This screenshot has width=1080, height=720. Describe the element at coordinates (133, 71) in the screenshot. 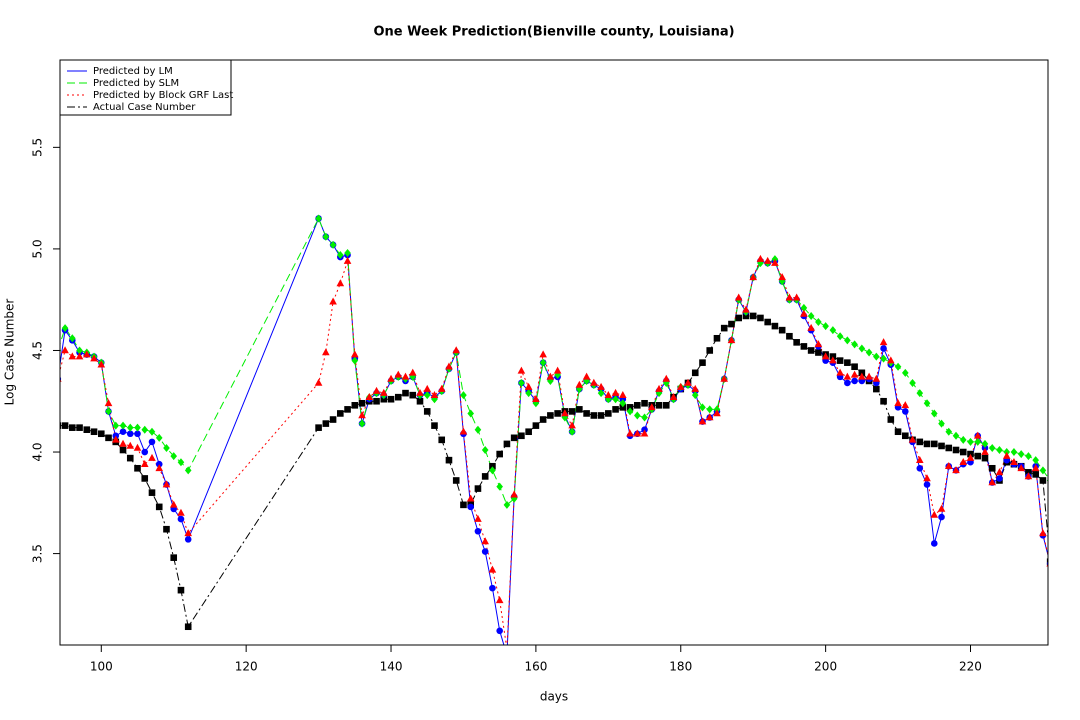

I see `legend-label: Predicted by LM` at that location.